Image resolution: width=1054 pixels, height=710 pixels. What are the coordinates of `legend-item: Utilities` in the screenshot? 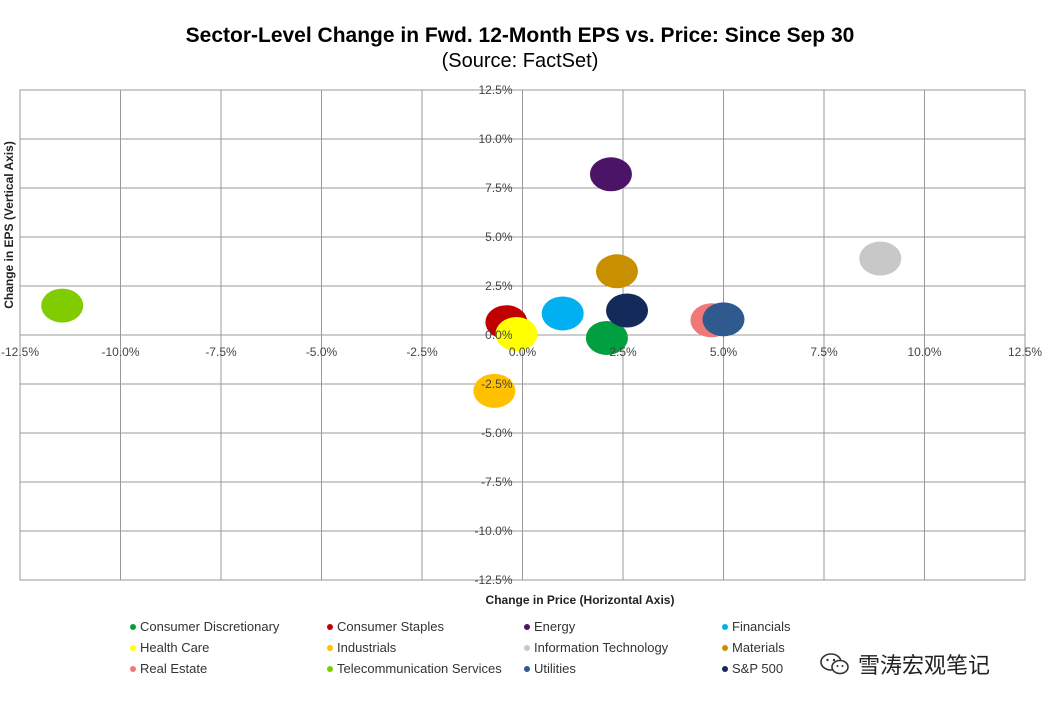 It's located at (623, 668).